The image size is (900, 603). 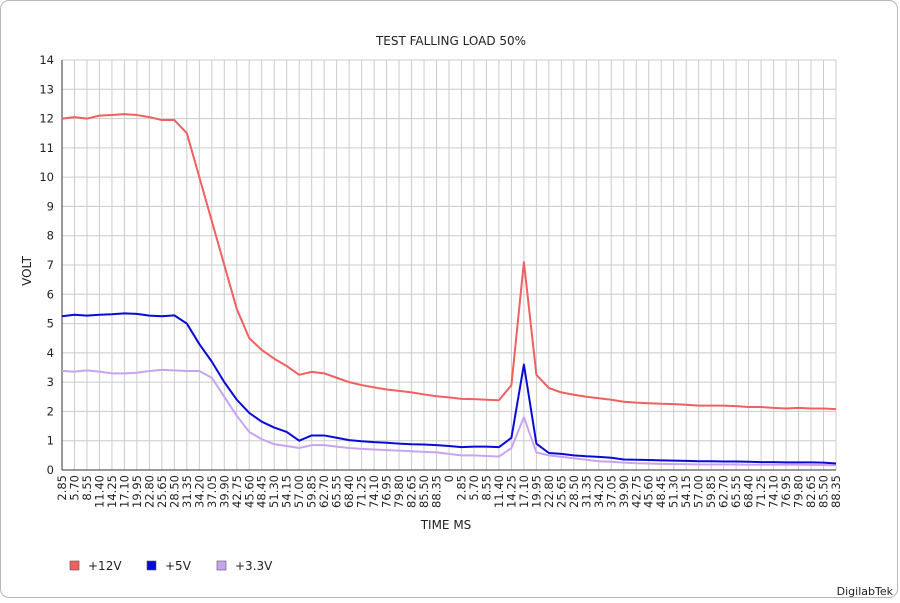 I want to click on y-tick-label: 4, so click(x=50, y=353).